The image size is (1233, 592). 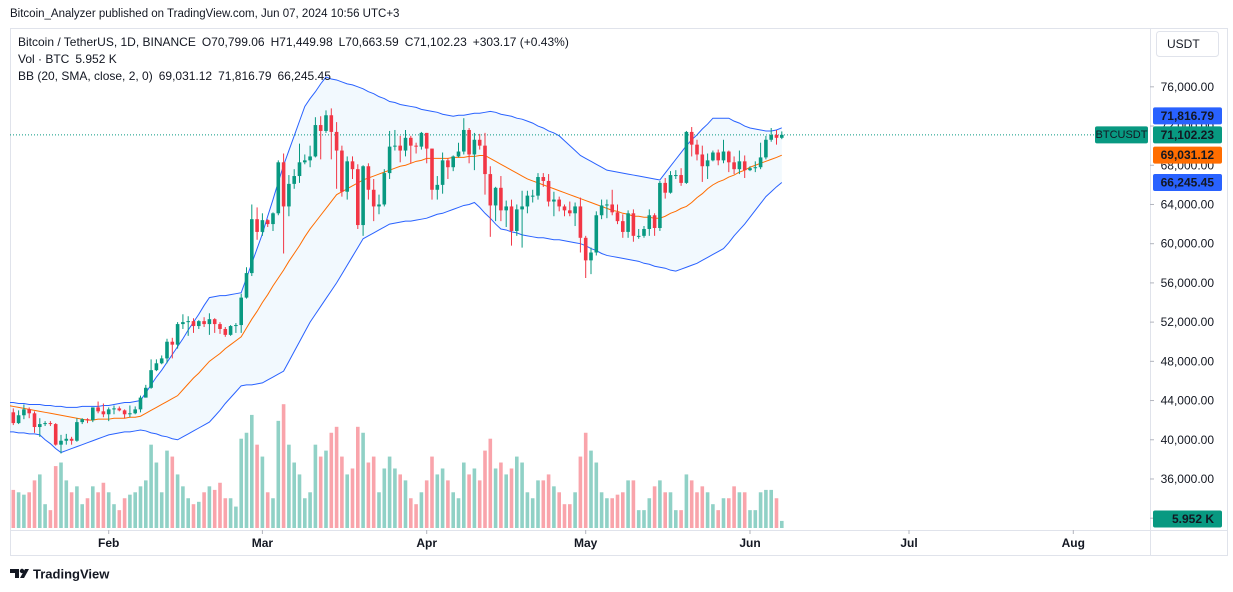 I want to click on price-chip-label: 66,245.45, so click(x=1188, y=182).